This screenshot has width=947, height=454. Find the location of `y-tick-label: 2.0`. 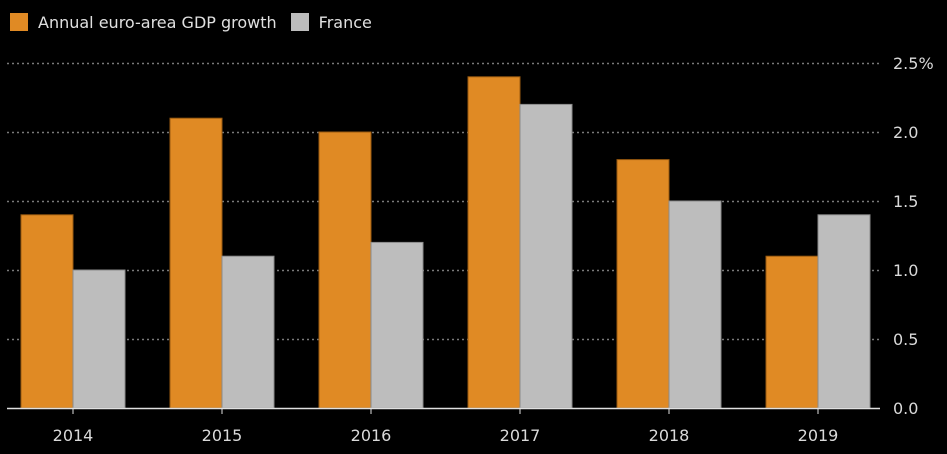

y-tick-label: 2.0 is located at coordinates (905, 132).